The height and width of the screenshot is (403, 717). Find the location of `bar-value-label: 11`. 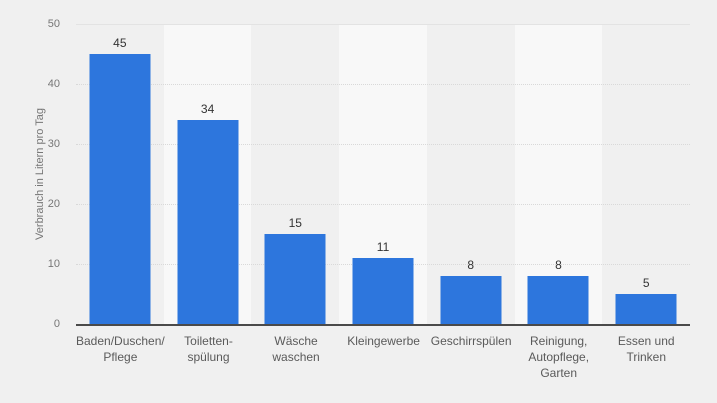

bar-value-label: 11 is located at coordinates (383, 247).